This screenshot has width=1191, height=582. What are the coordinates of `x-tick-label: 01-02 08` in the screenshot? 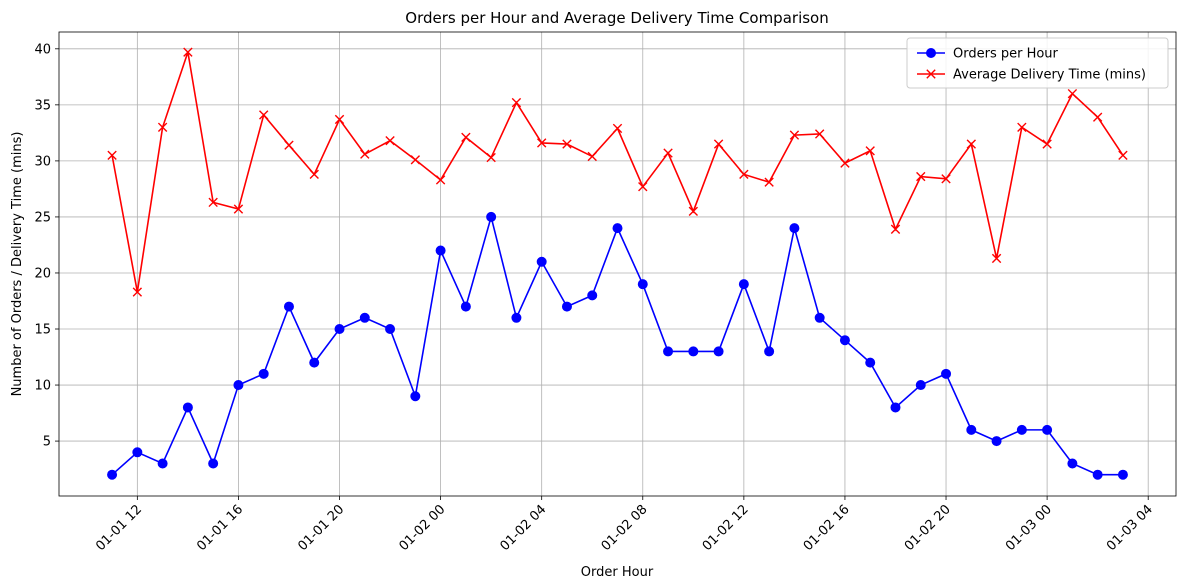 It's located at (625, 528).